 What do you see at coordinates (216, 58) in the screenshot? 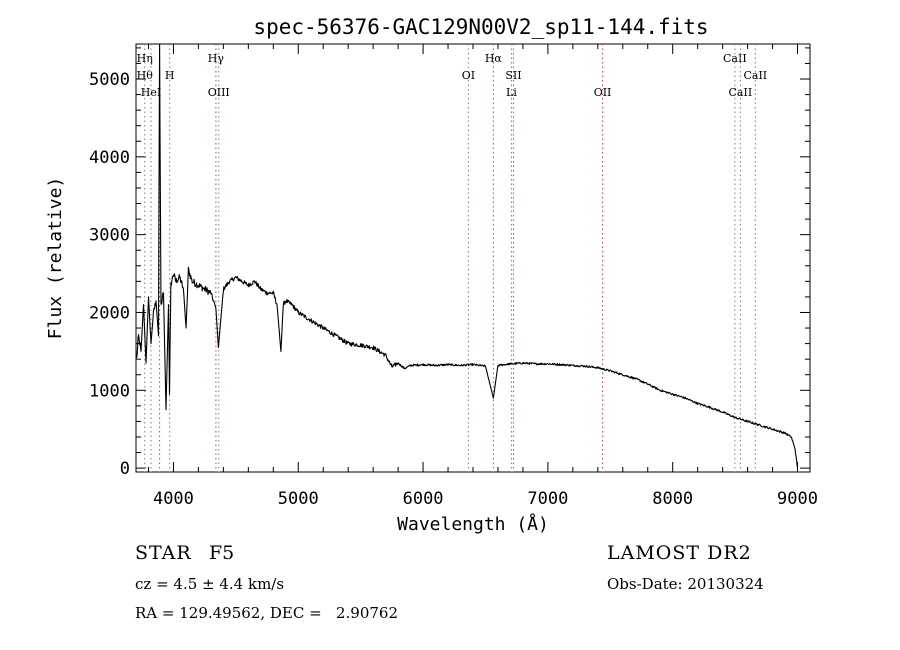
I see `line-marker-label: Hγ` at bounding box center [216, 58].